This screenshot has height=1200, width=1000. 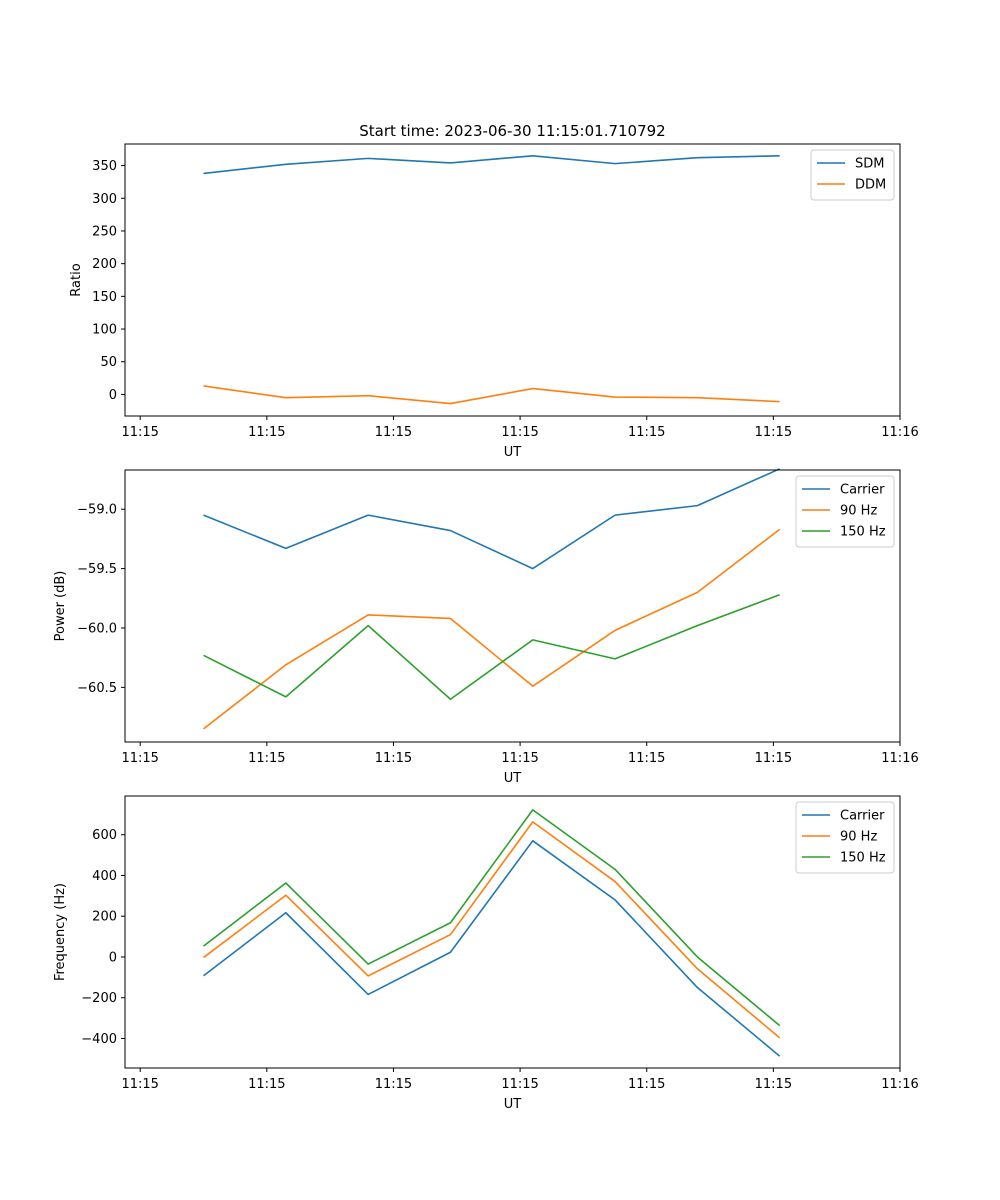 I want to click on y-tick-label: 350, so click(x=104, y=166).